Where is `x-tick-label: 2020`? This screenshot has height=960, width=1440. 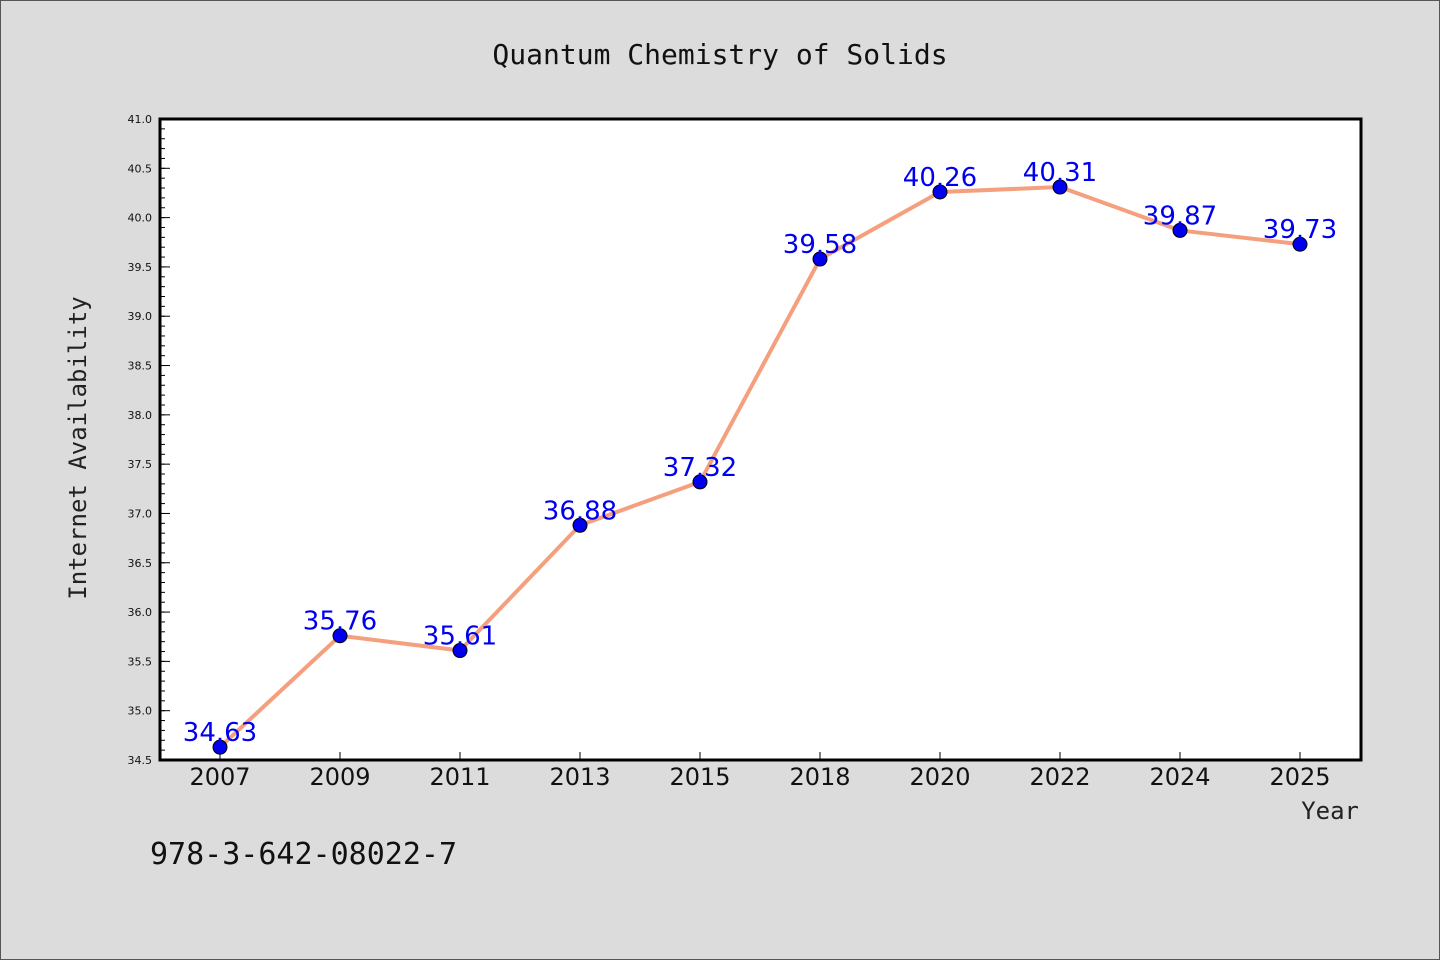 x-tick-label: 2020 is located at coordinates (939, 777).